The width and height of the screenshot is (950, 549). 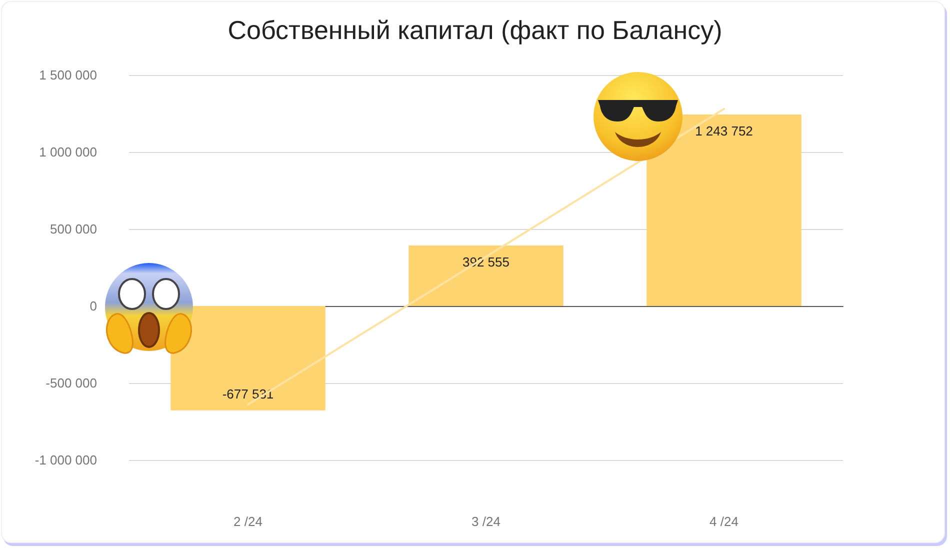 I want to click on chart-title: Собственный капитал (факт по Балансу), so click(x=475, y=30).